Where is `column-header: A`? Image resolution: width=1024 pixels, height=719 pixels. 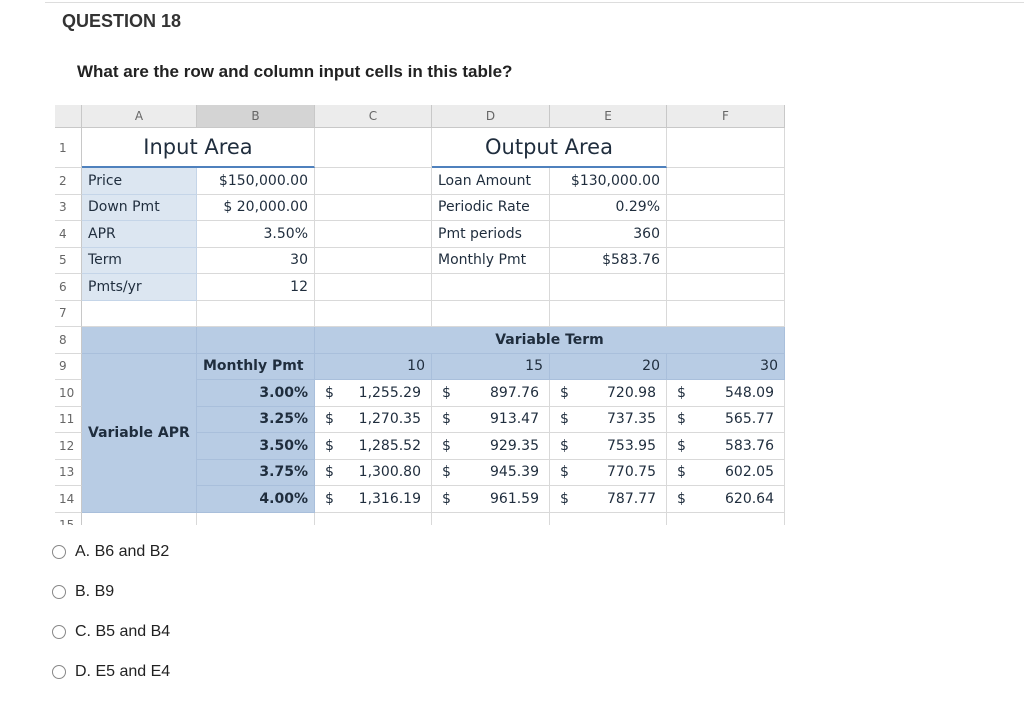 column-header: A is located at coordinates (139, 116).